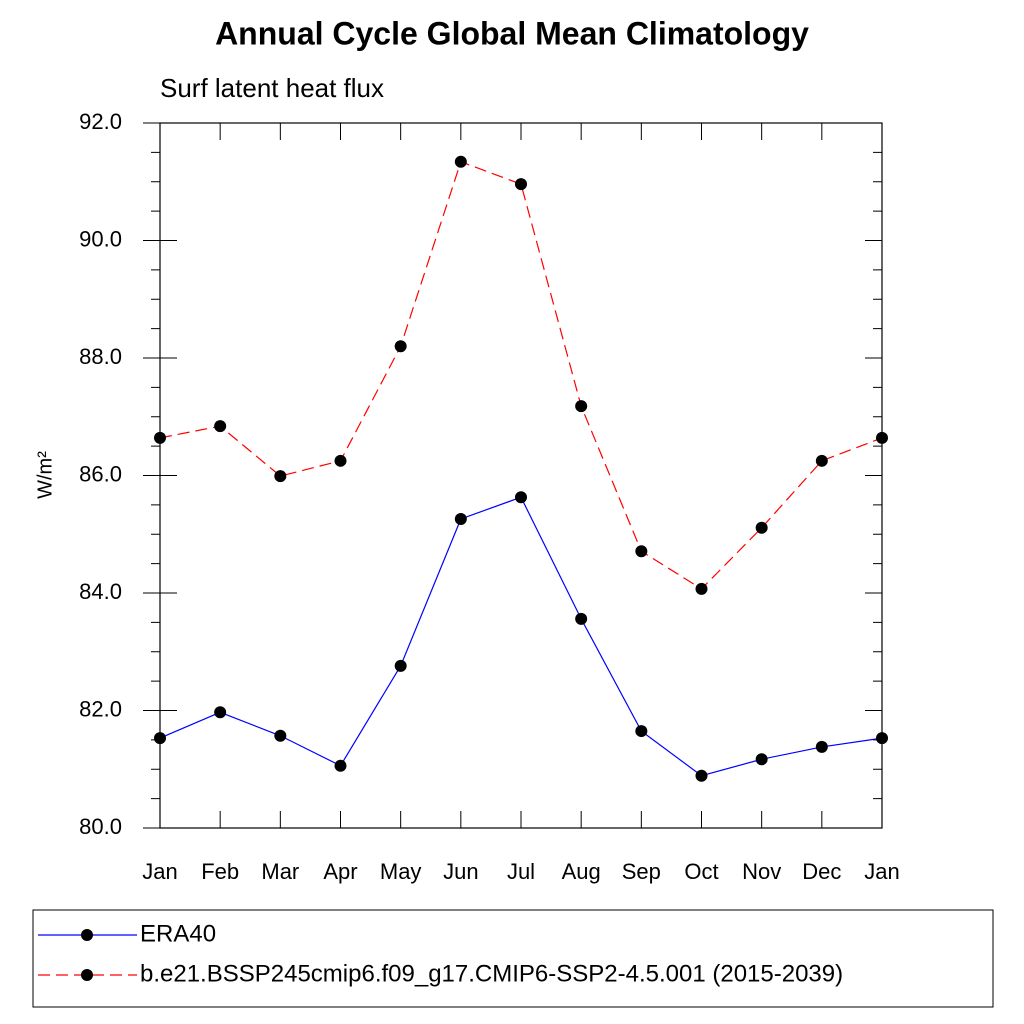 The height and width of the screenshot is (1024, 1024). I want to click on chart-title: Annual Cycle Global Mean Climatology, so click(512, 33).